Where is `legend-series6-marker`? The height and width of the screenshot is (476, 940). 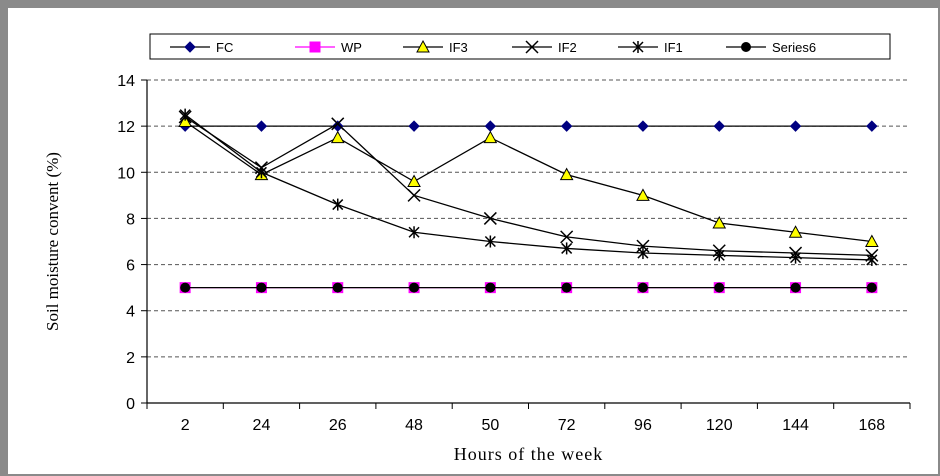 legend-series6-marker is located at coordinates (746, 47).